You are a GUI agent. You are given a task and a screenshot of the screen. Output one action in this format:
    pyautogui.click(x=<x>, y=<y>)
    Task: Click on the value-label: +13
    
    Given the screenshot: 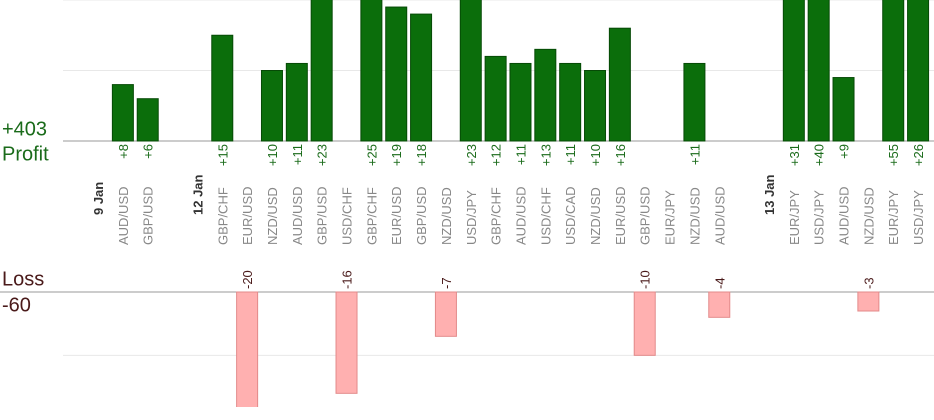 What is the action you would take?
    pyautogui.click(x=545, y=155)
    